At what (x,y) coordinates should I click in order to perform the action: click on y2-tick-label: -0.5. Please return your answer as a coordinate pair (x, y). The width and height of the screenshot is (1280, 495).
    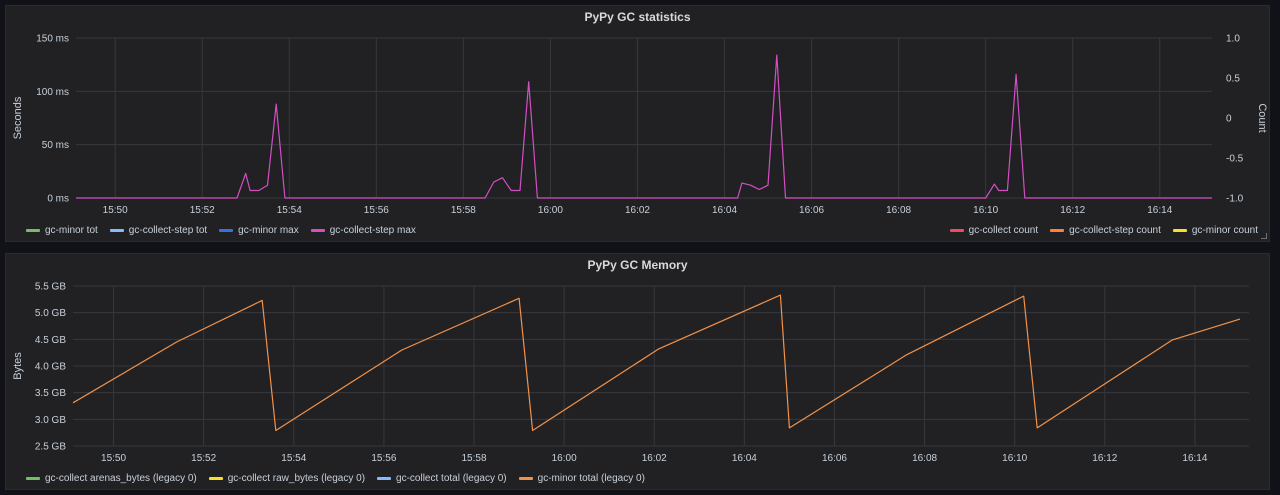
    Looking at the image, I should click on (1235, 159).